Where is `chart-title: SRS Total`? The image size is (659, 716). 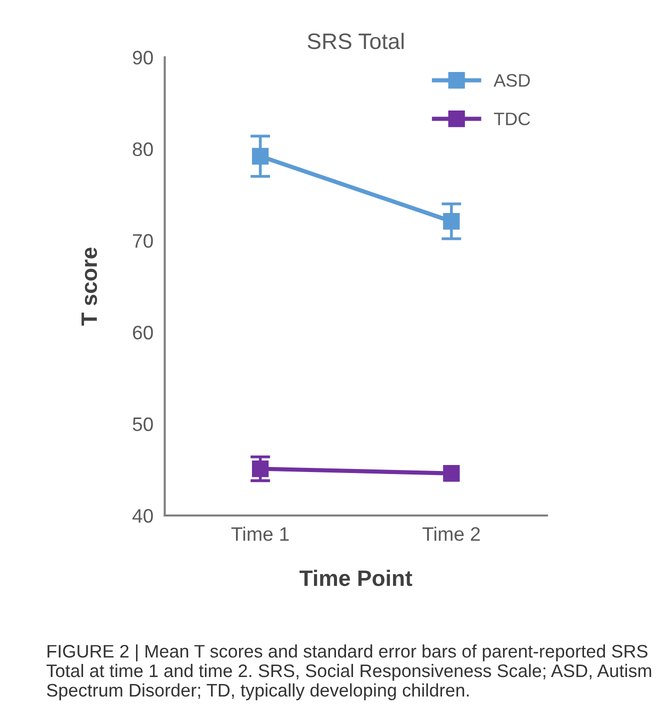 chart-title: SRS Total is located at coordinates (356, 41).